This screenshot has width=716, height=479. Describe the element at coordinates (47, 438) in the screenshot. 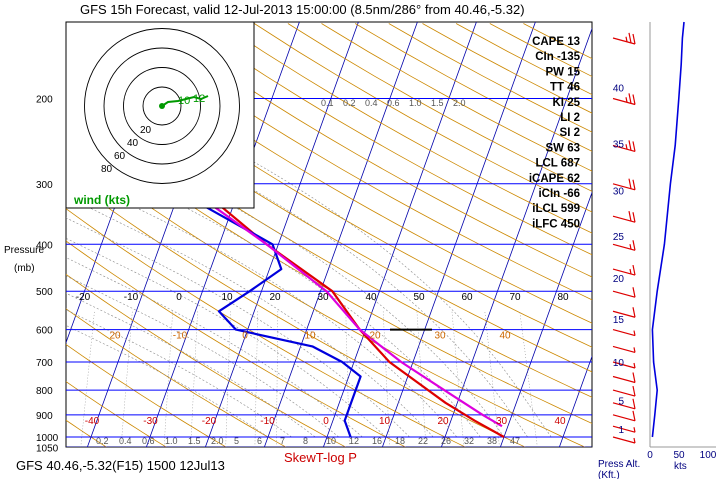

I see `pressure-tick-label: 1000` at that location.